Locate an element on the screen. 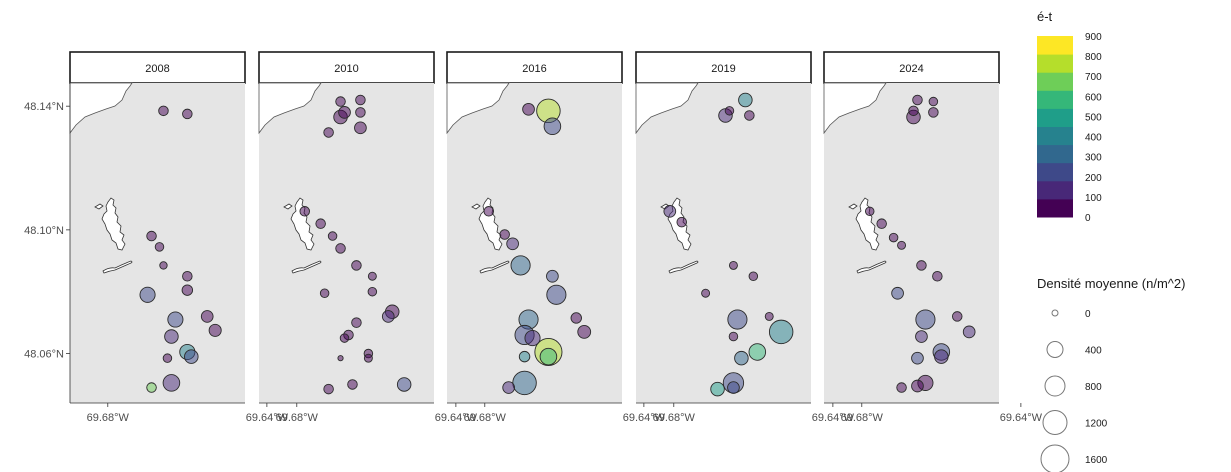 The image size is (1231, 472). panel-2024: 2024 69.68°W 69.64°W is located at coordinates (933, 237).